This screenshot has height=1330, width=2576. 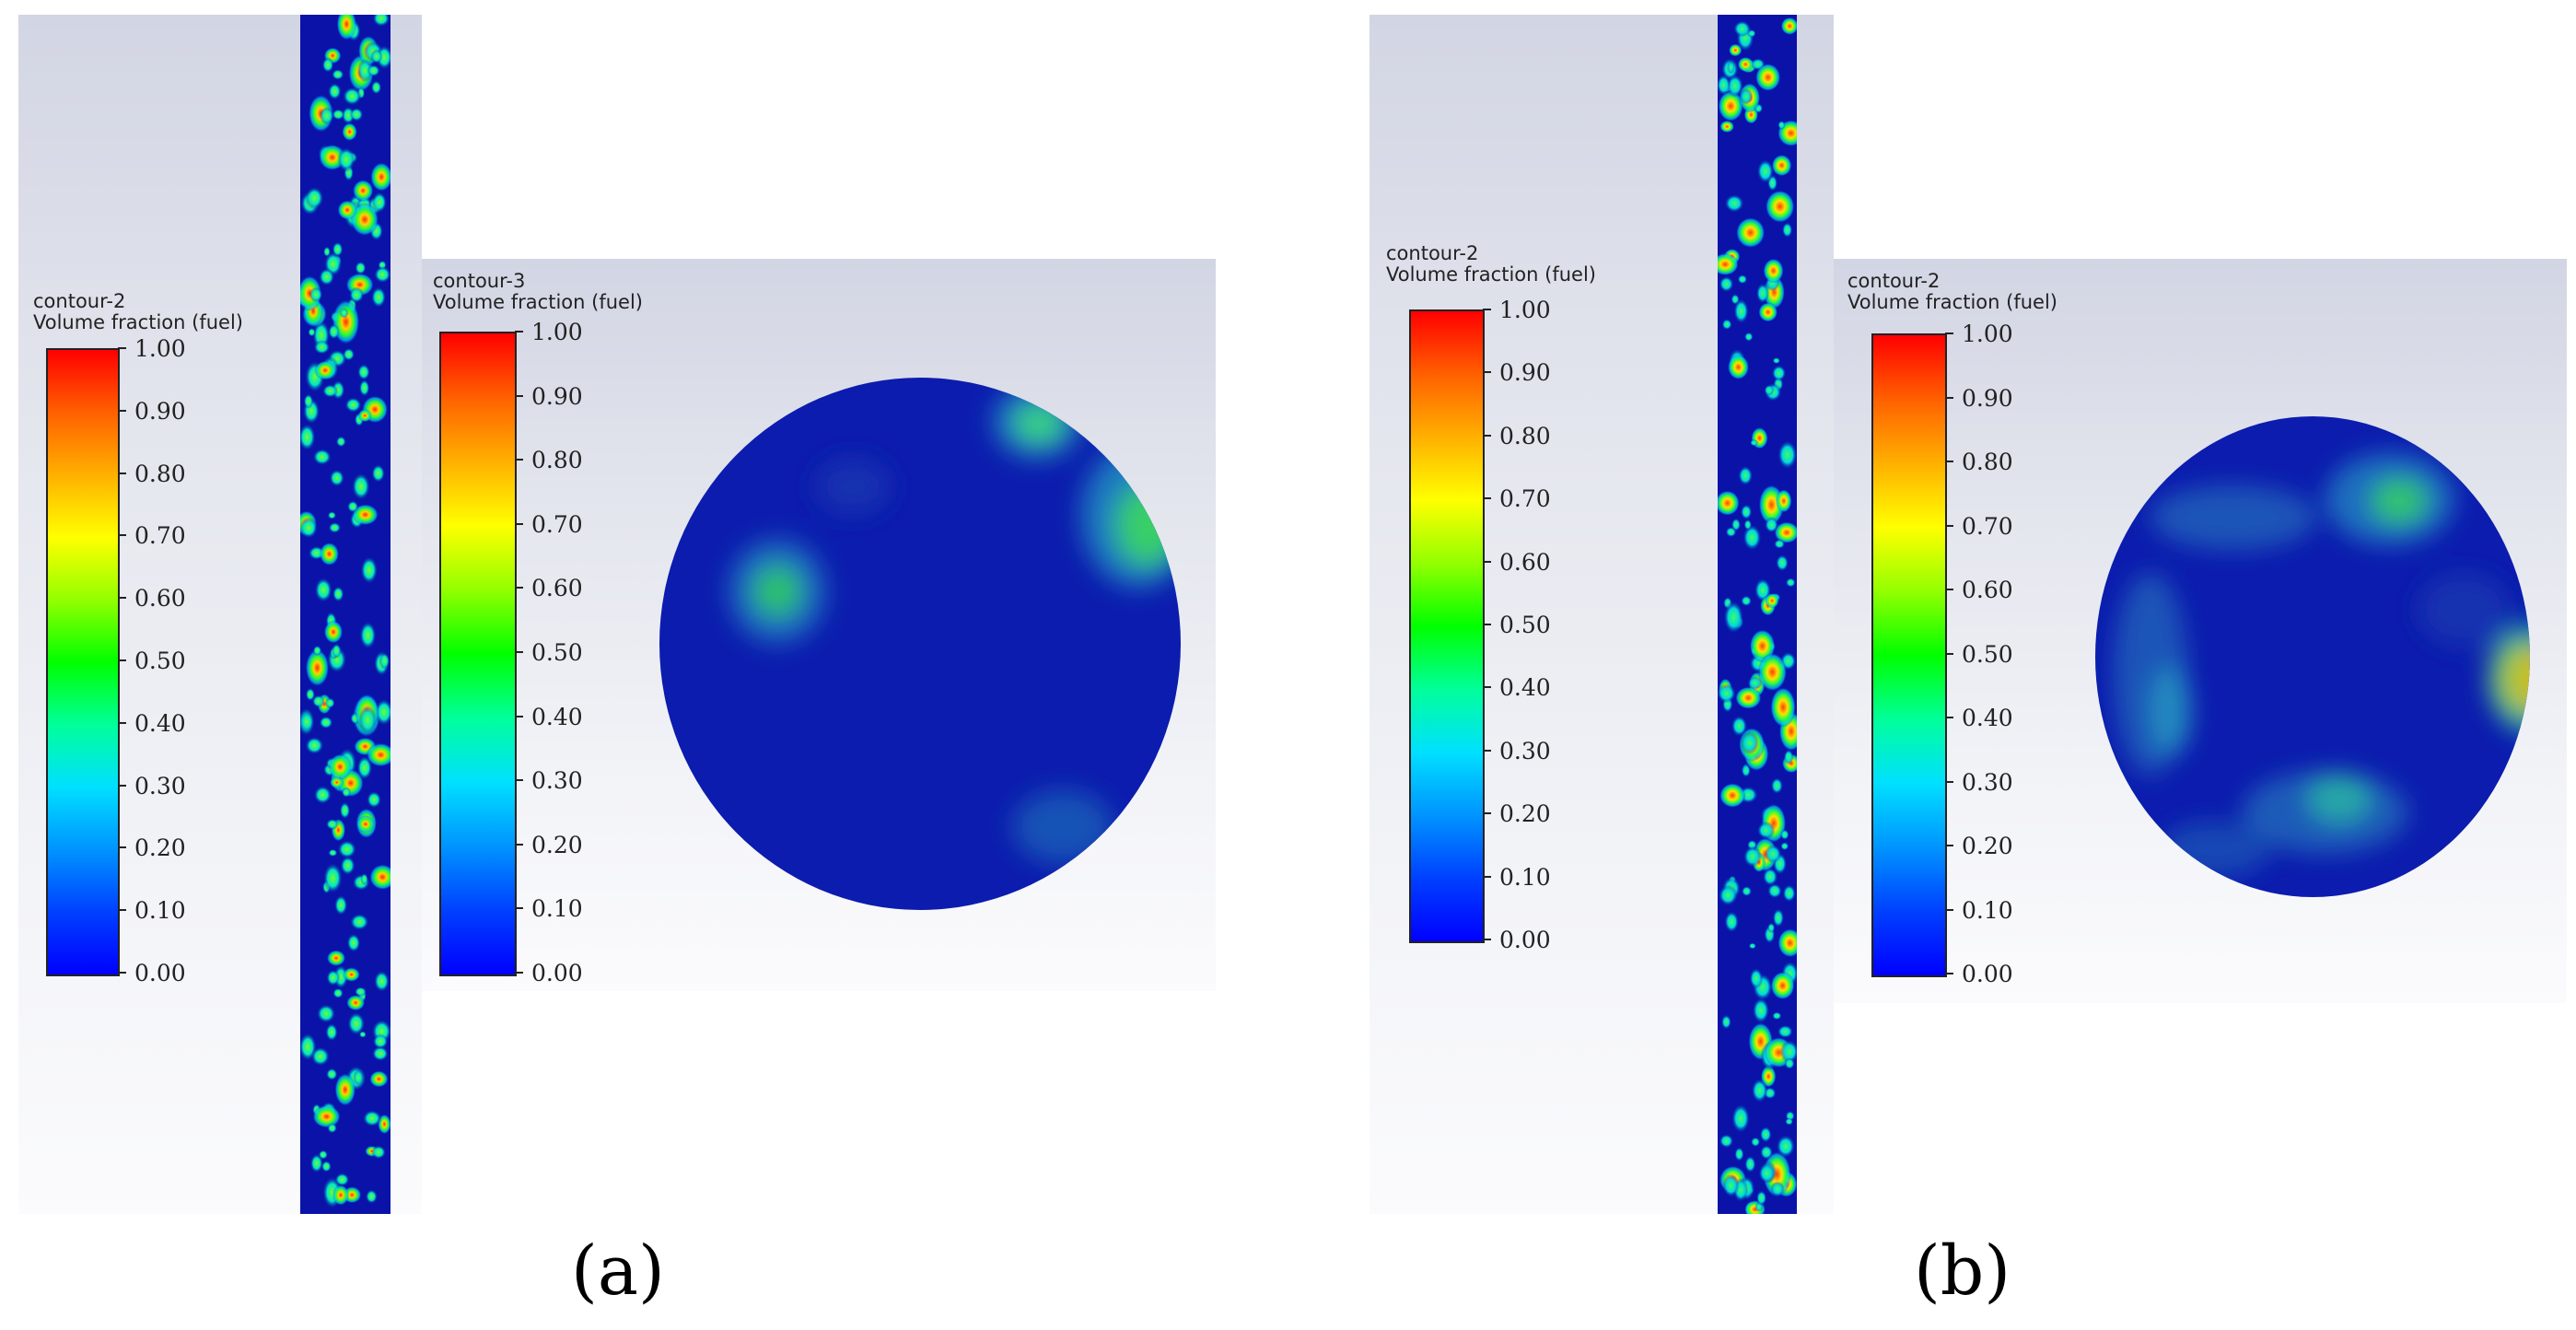 I want to click on color-scale-bar, so click(x=1447, y=626).